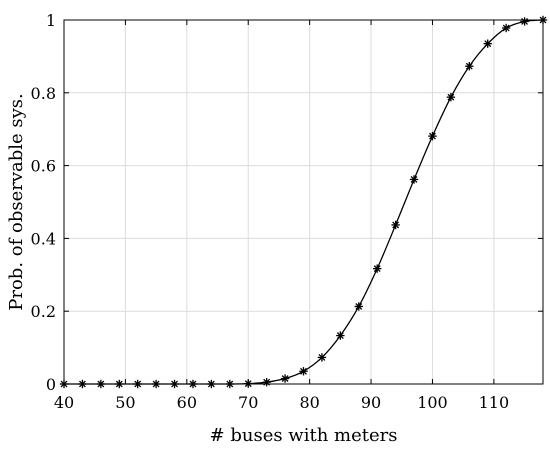 The width and height of the screenshot is (550, 449). Describe the element at coordinates (43, 311) in the screenshot. I see `y-tick-label: 0.2` at that location.